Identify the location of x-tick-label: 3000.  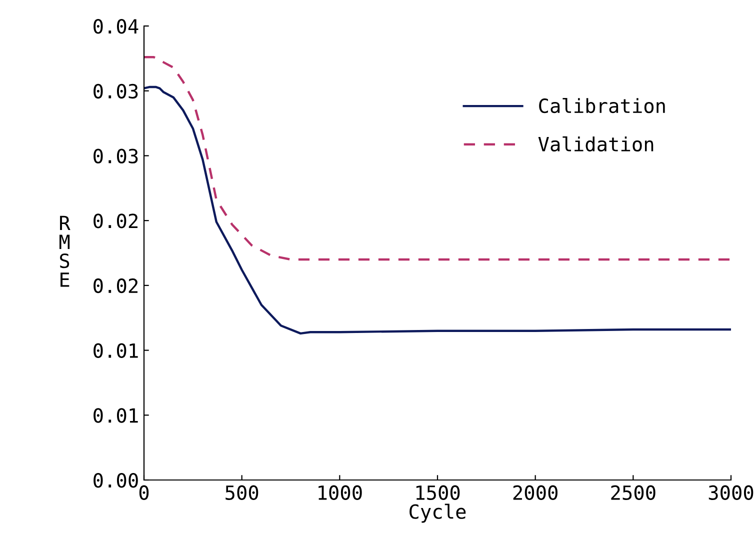
(731, 492).